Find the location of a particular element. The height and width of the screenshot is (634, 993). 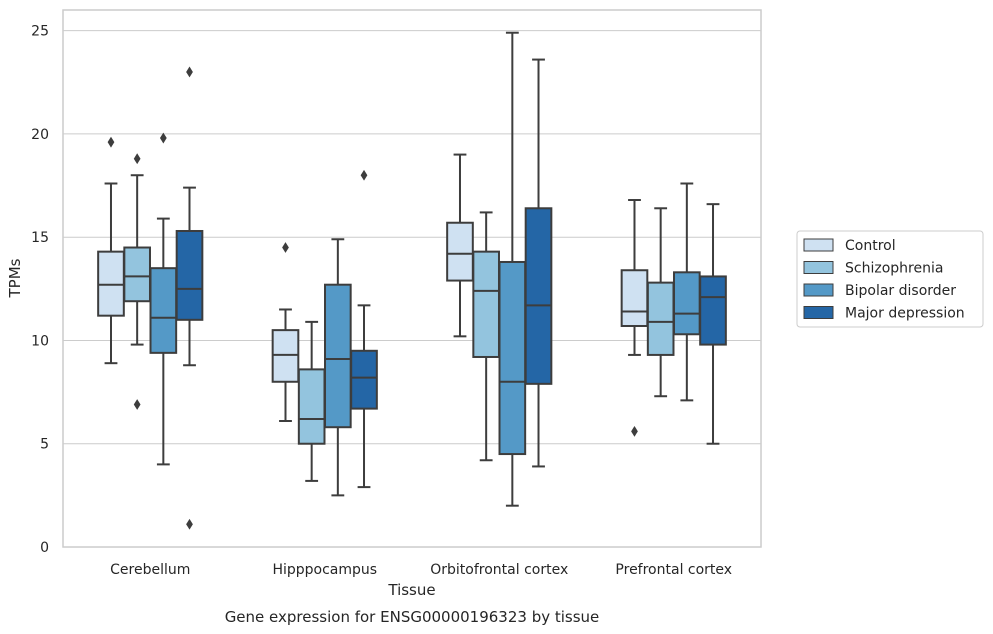

y-tick-label: 10 is located at coordinates (40, 341).